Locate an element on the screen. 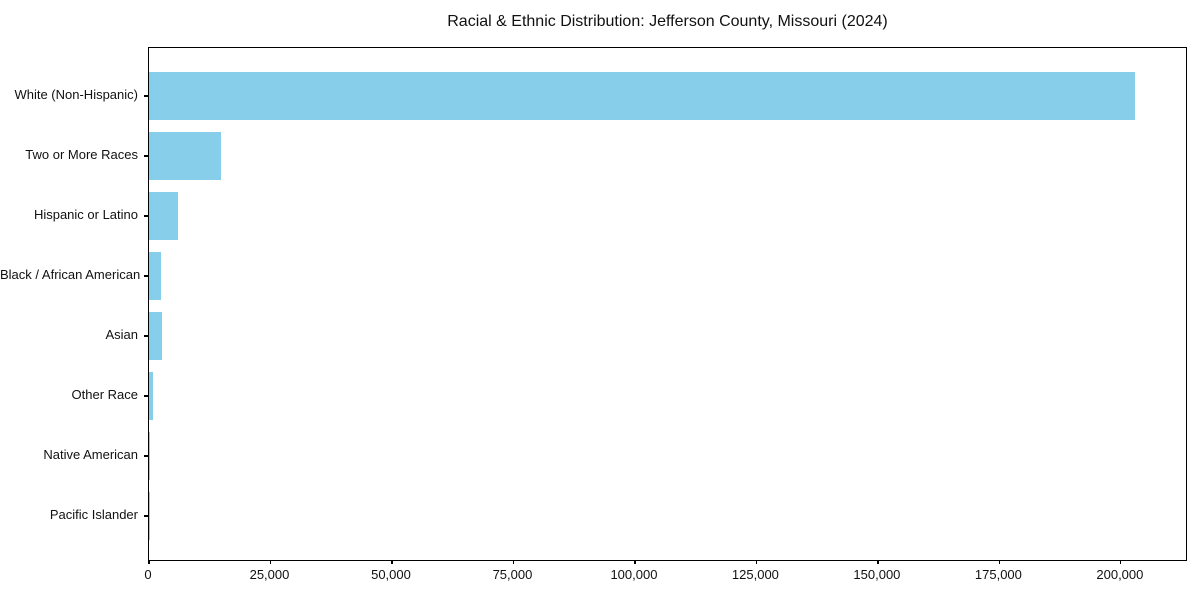 Image resolution: width=1200 pixels, height=600 pixels. y-tick-label: Hispanic or Latino is located at coordinates (85, 214).